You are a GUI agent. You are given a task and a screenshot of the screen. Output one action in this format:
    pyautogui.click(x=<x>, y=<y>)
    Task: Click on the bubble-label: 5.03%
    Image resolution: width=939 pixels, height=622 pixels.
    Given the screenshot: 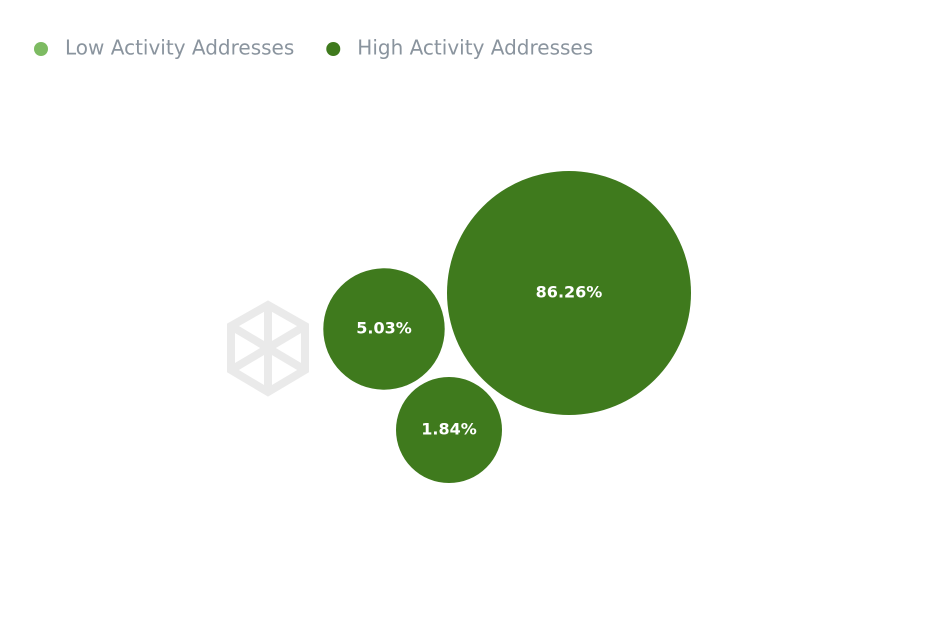 What is the action you would take?
    pyautogui.click(x=384, y=328)
    